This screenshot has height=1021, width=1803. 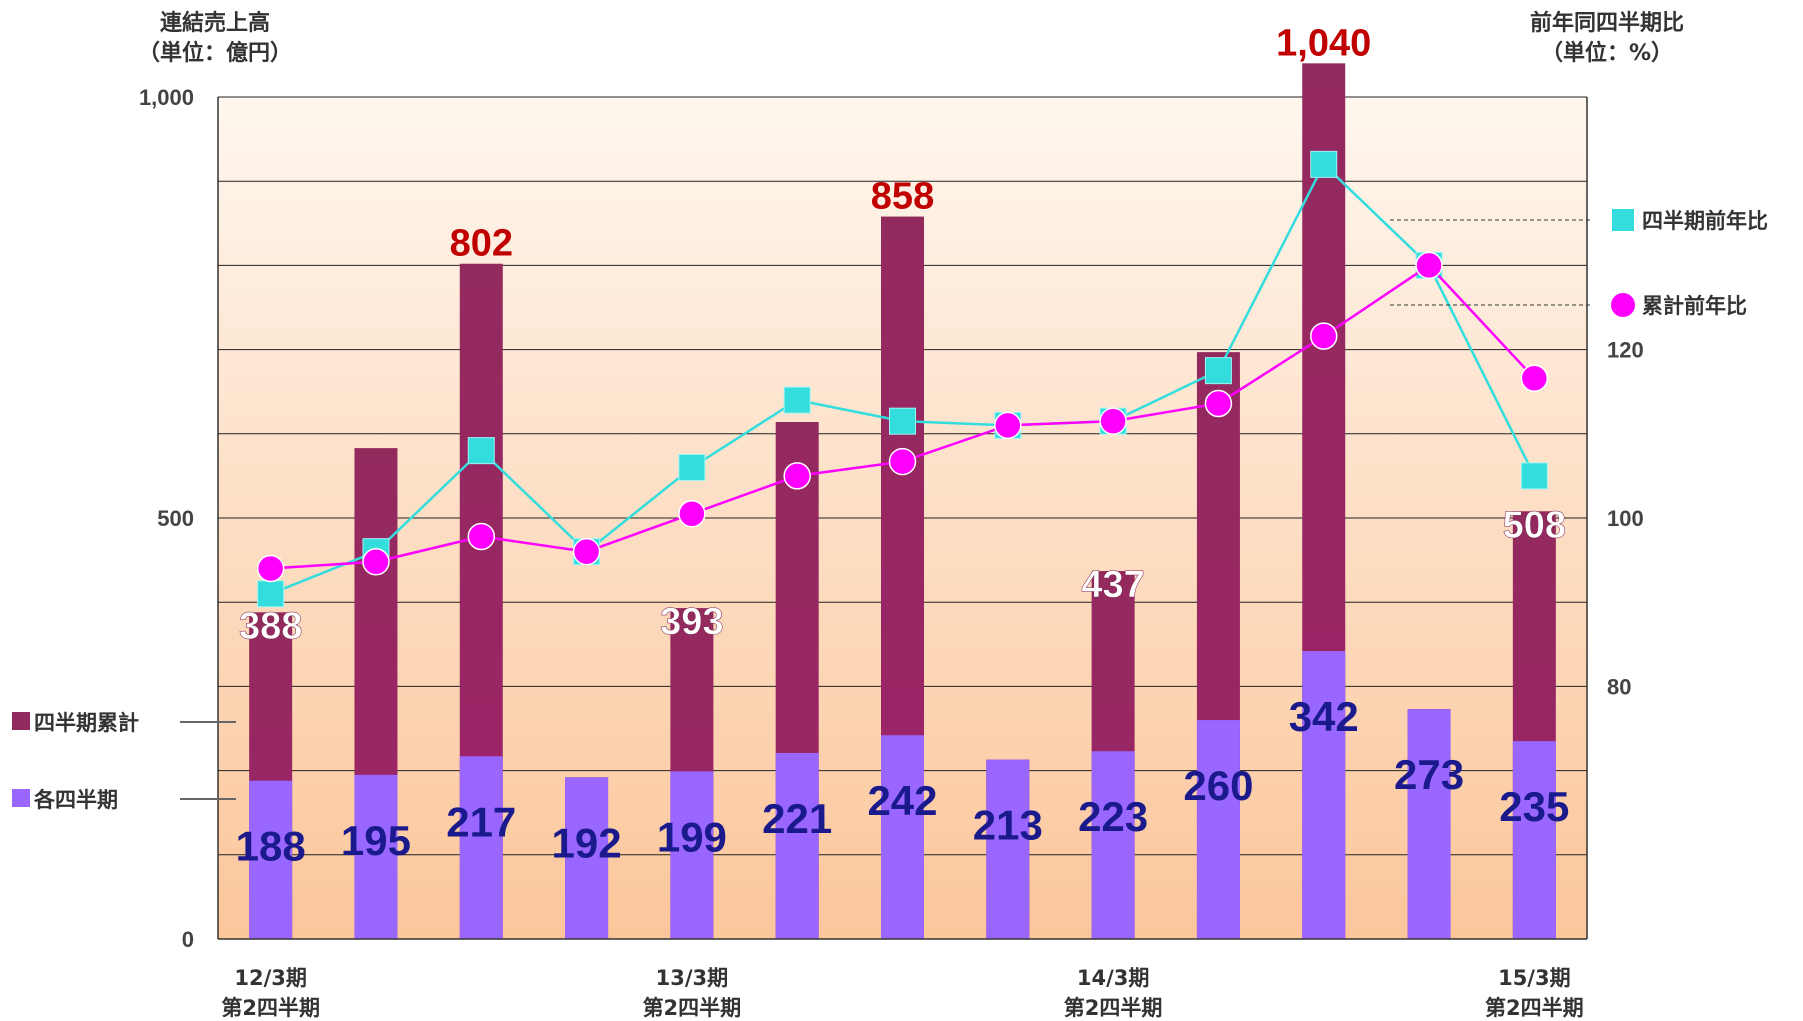 I want to click on category-label: 13/3期, so click(x=692, y=978).